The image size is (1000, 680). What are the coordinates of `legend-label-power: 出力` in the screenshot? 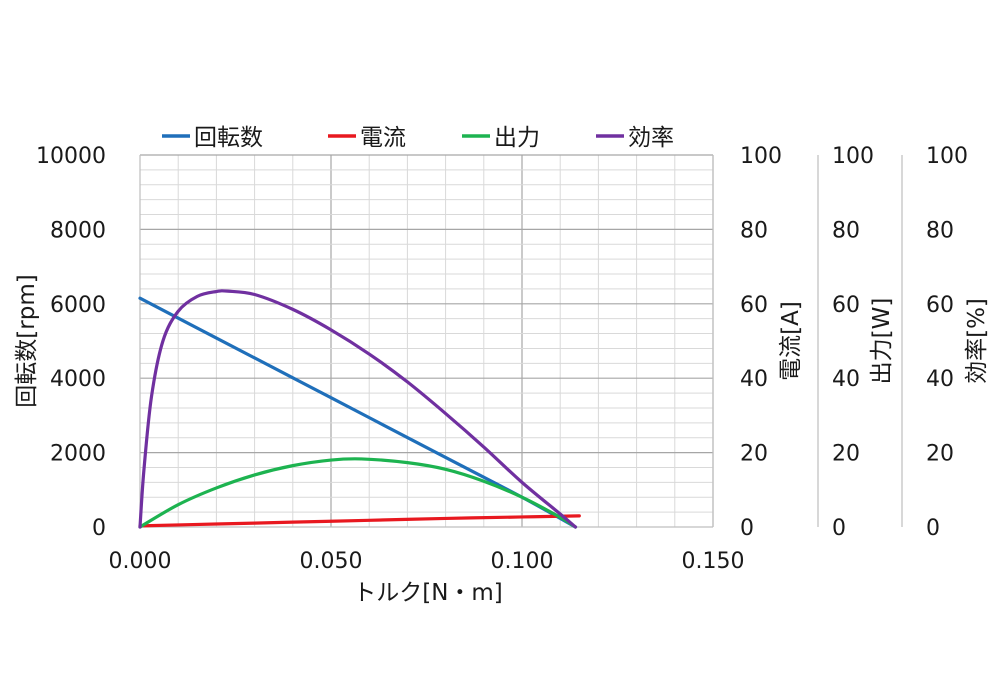 It's located at (517, 138).